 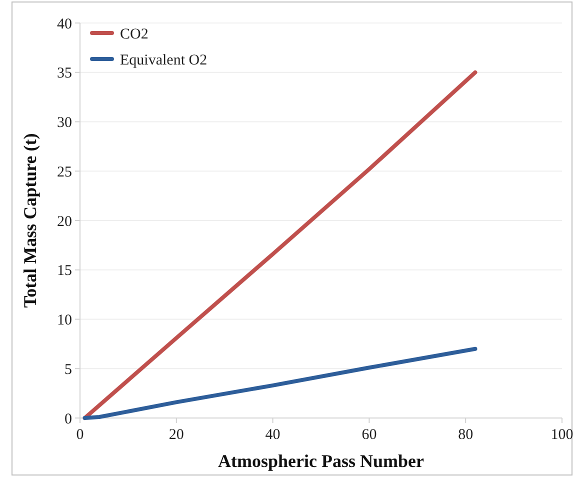 What do you see at coordinates (64, 123) in the screenshot?
I see `y-tick-label: 30` at bounding box center [64, 123].